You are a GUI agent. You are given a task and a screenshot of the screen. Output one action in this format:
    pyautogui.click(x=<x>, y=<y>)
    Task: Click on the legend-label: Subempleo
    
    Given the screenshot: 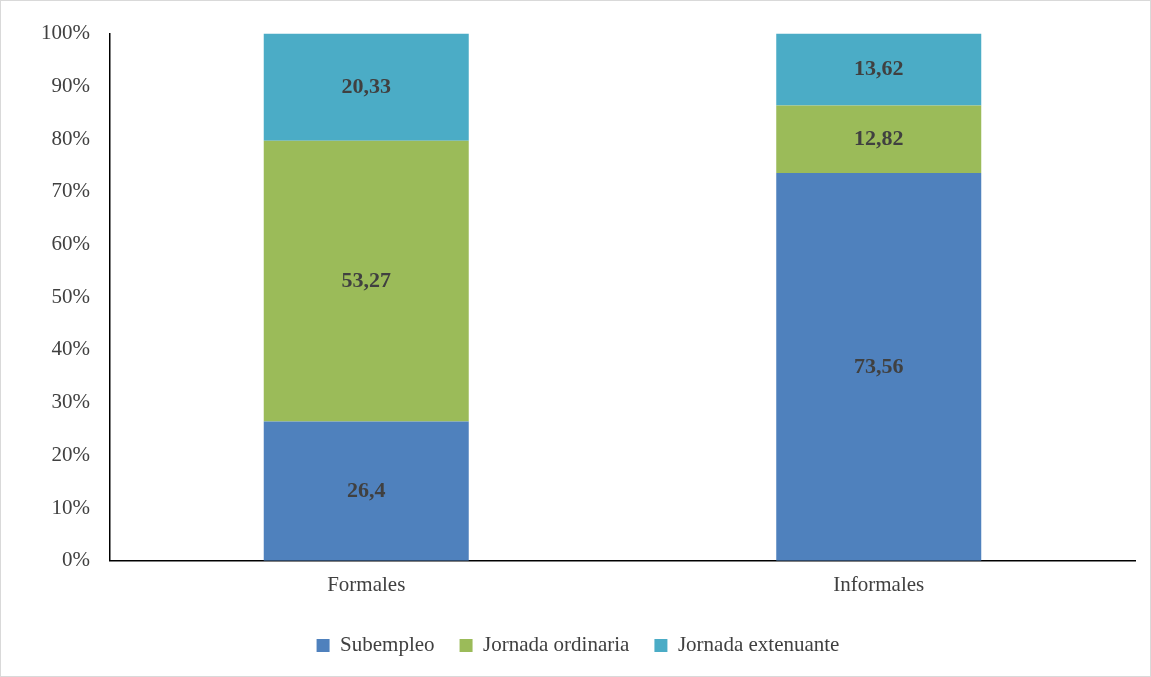 What is the action you would take?
    pyautogui.click(x=387, y=644)
    